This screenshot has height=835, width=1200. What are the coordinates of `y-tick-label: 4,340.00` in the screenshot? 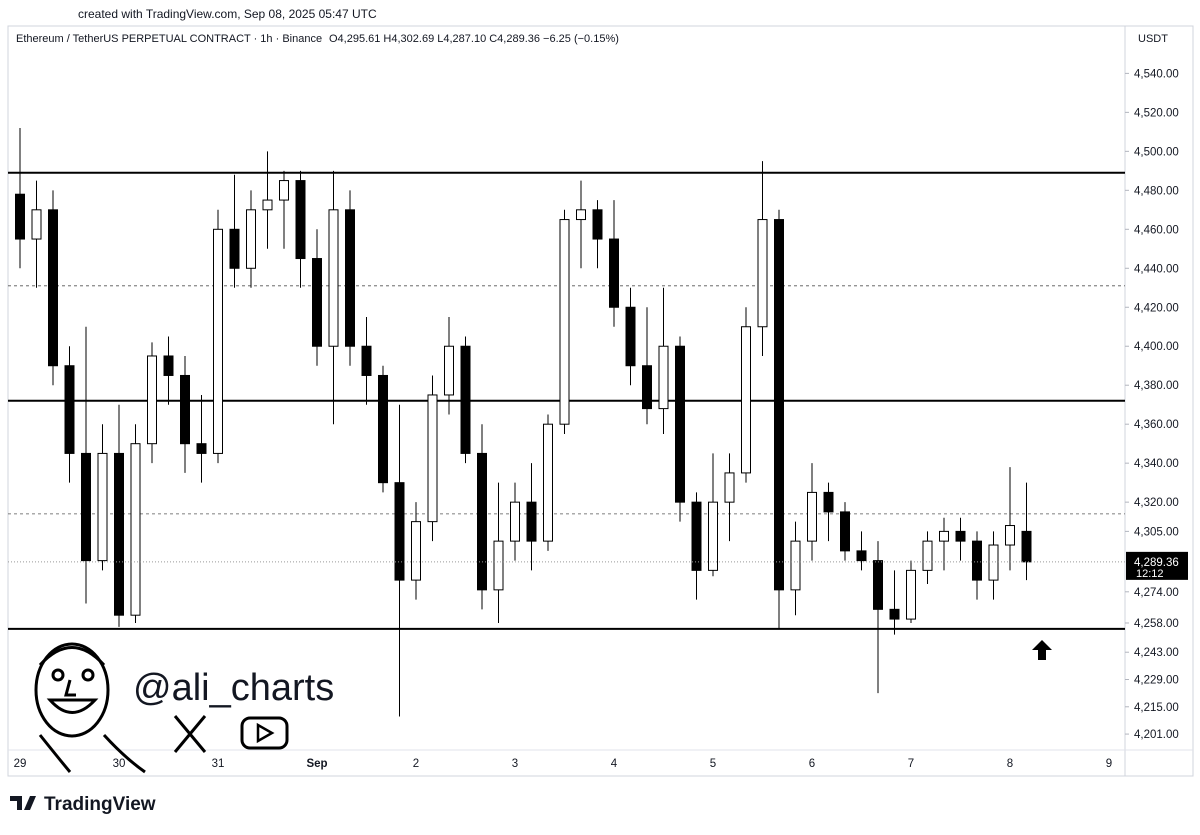 It's located at (1156, 464).